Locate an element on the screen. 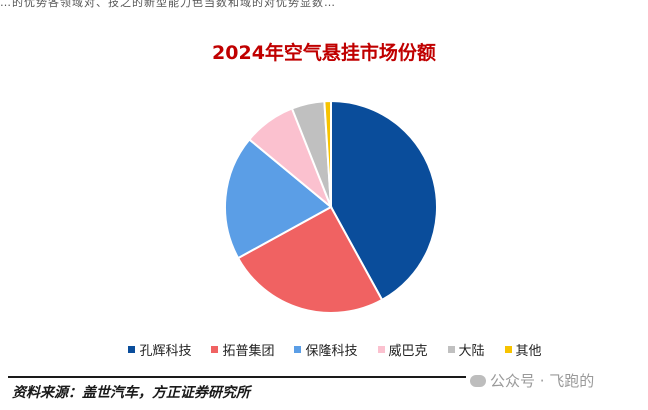 The width and height of the screenshot is (648, 410). source-divider is located at coordinates (237, 377).